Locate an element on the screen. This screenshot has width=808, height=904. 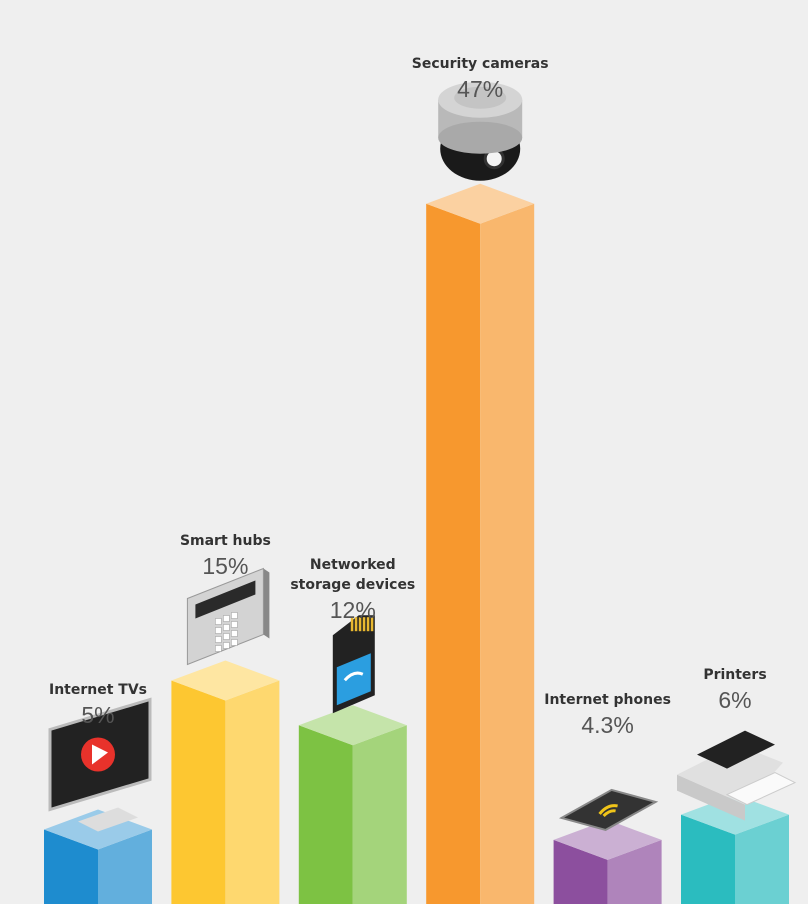
icon-hub-side is located at coordinates (266, 603).